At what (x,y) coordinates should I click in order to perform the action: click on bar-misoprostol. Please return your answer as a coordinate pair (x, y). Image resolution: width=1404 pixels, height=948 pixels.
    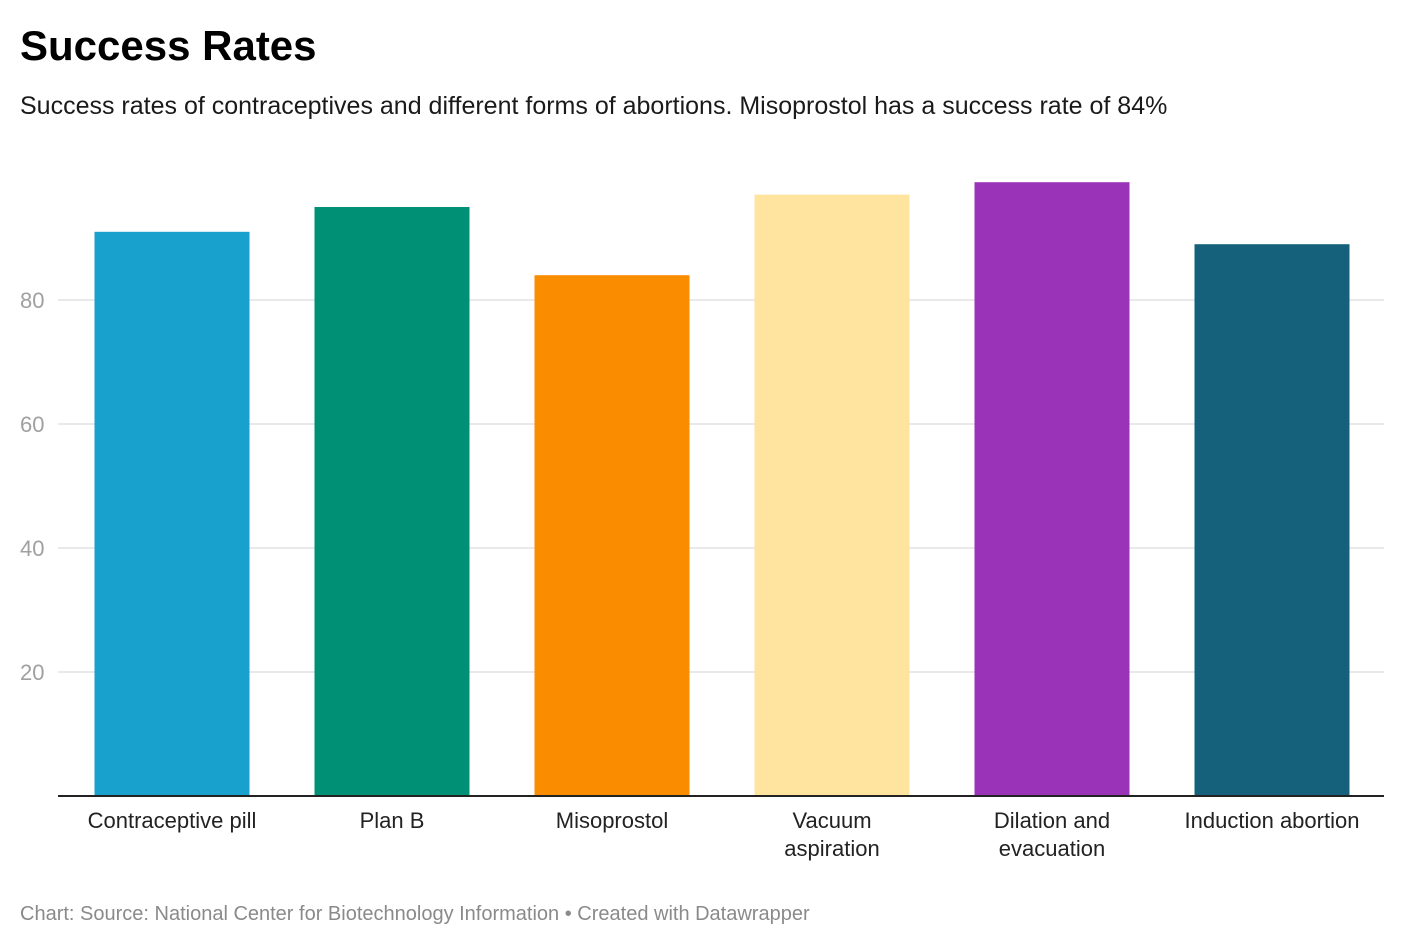
    Looking at the image, I should click on (612, 535).